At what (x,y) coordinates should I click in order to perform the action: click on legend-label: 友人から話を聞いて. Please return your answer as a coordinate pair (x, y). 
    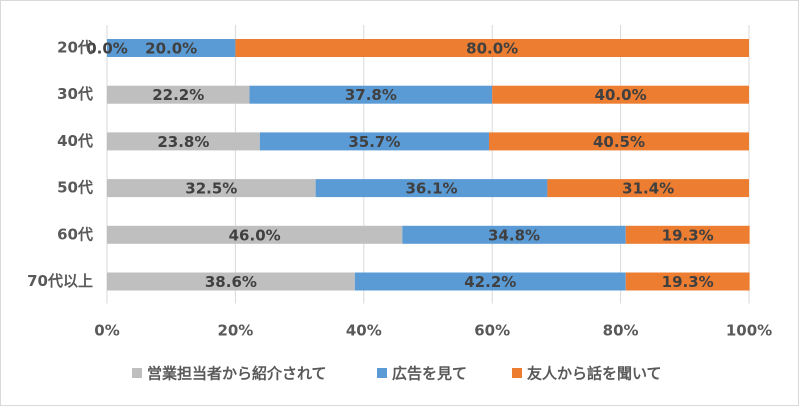
    Looking at the image, I should click on (594, 374).